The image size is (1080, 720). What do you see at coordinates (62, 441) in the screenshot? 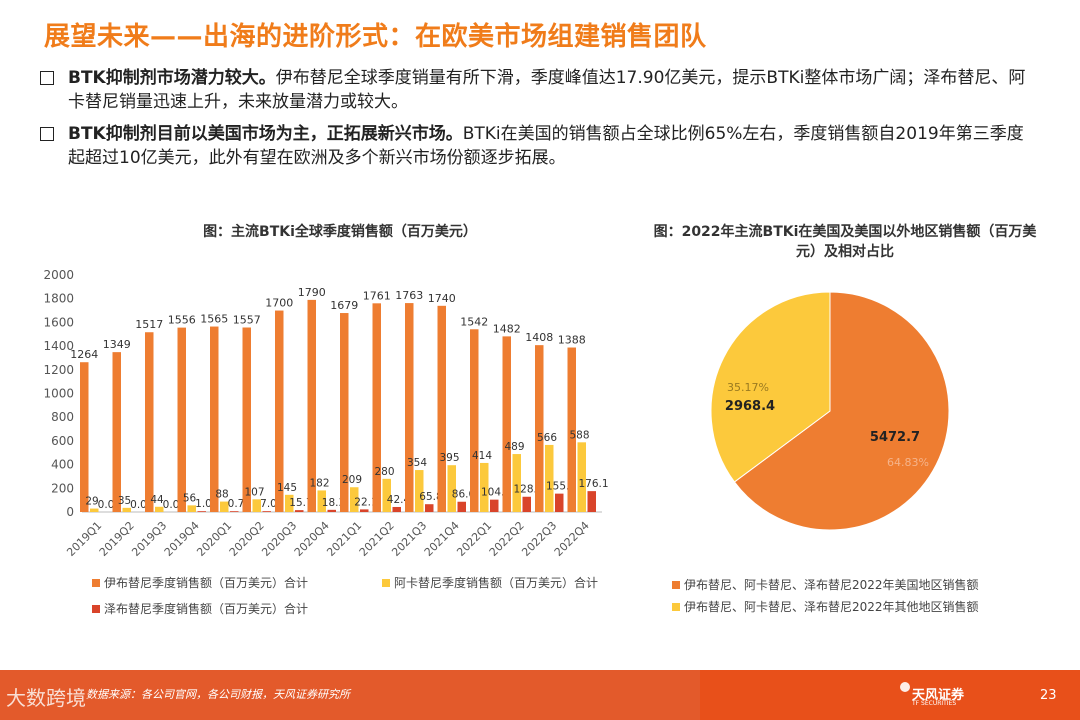
I see `y-tick-label: 600` at bounding box center [62, 441].